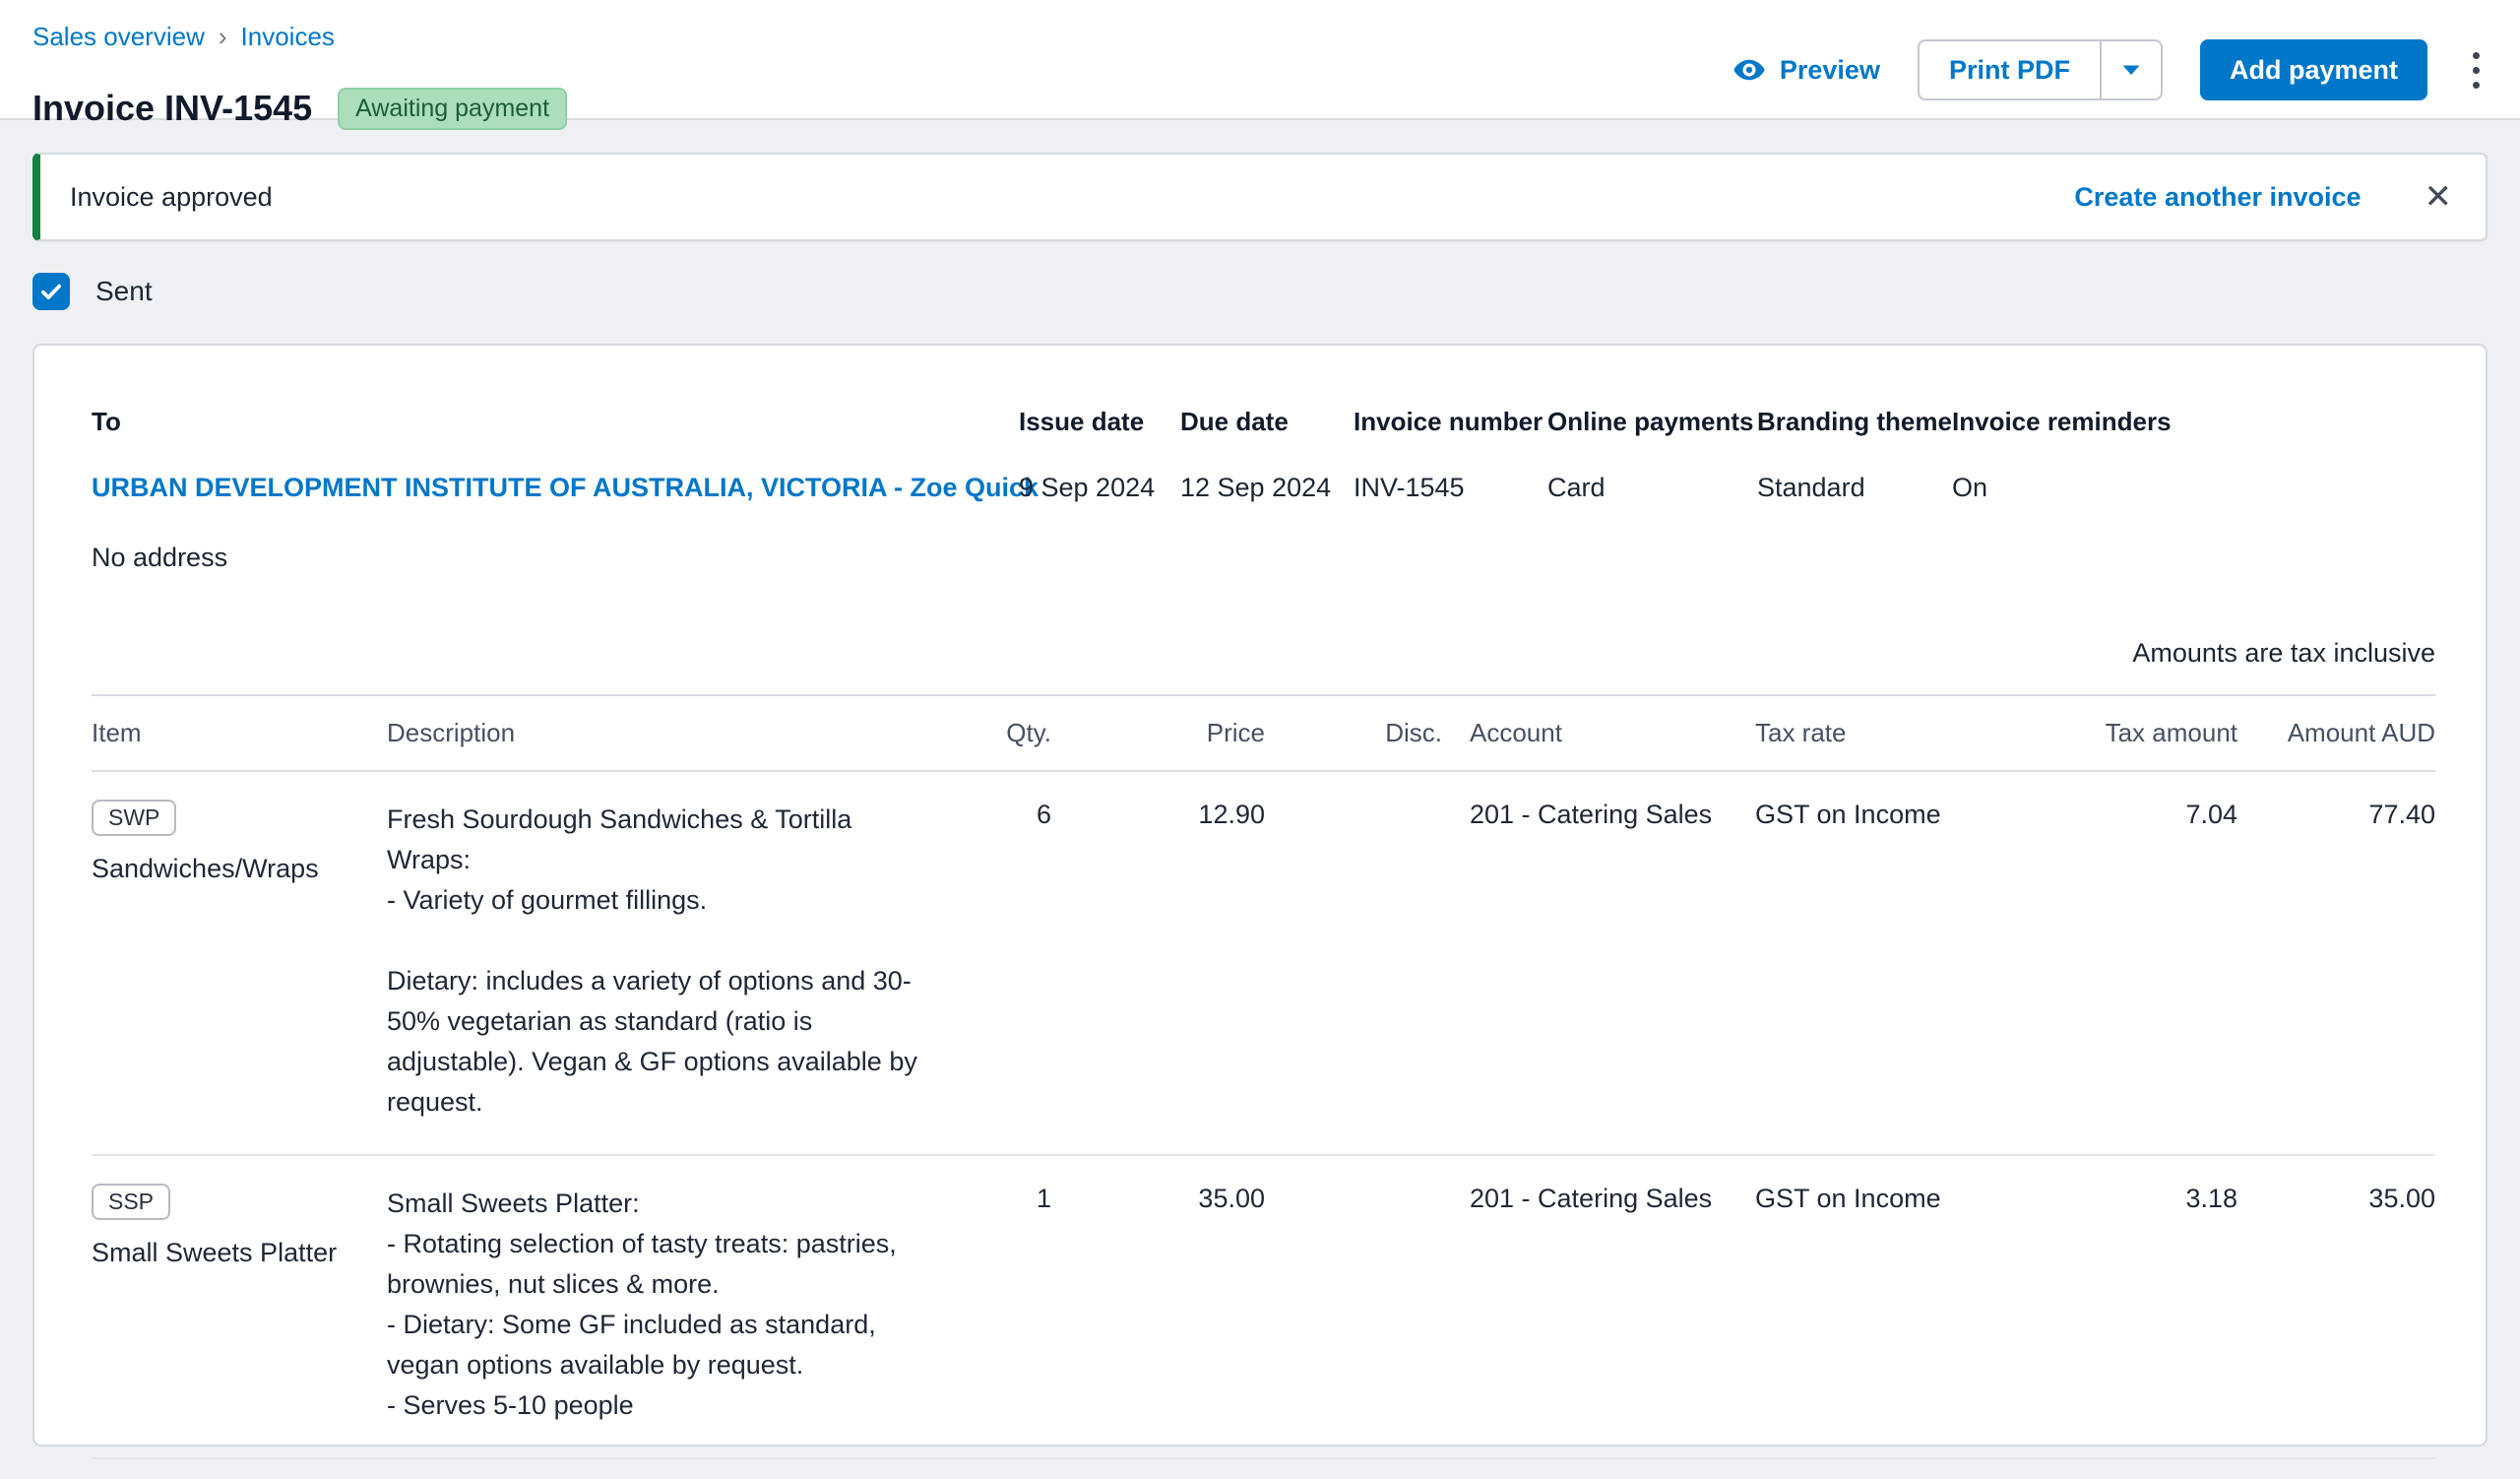 Image resolution: width=2520 pixels, height=1479 pixels. What do you see at coordinates (453, 109) in the screenshot?
I see `status-badge: Awaiting payment` at bounding box center [453, 109].